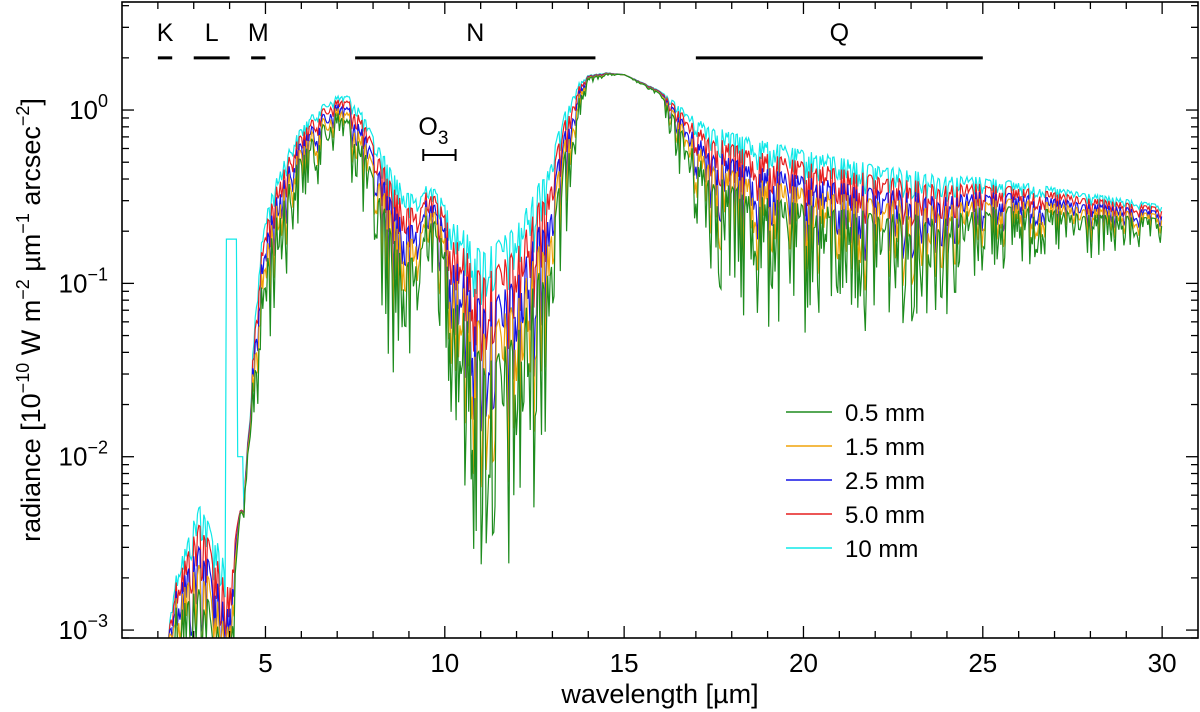  I want to click on y-tick-label: 10⁻², so click(83, 455).